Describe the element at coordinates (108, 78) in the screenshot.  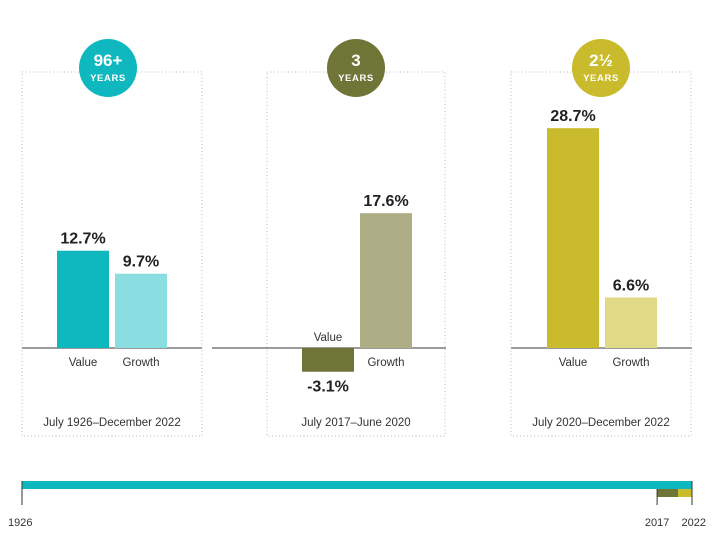
I see `badge-unit-1: YEARS` at that location.